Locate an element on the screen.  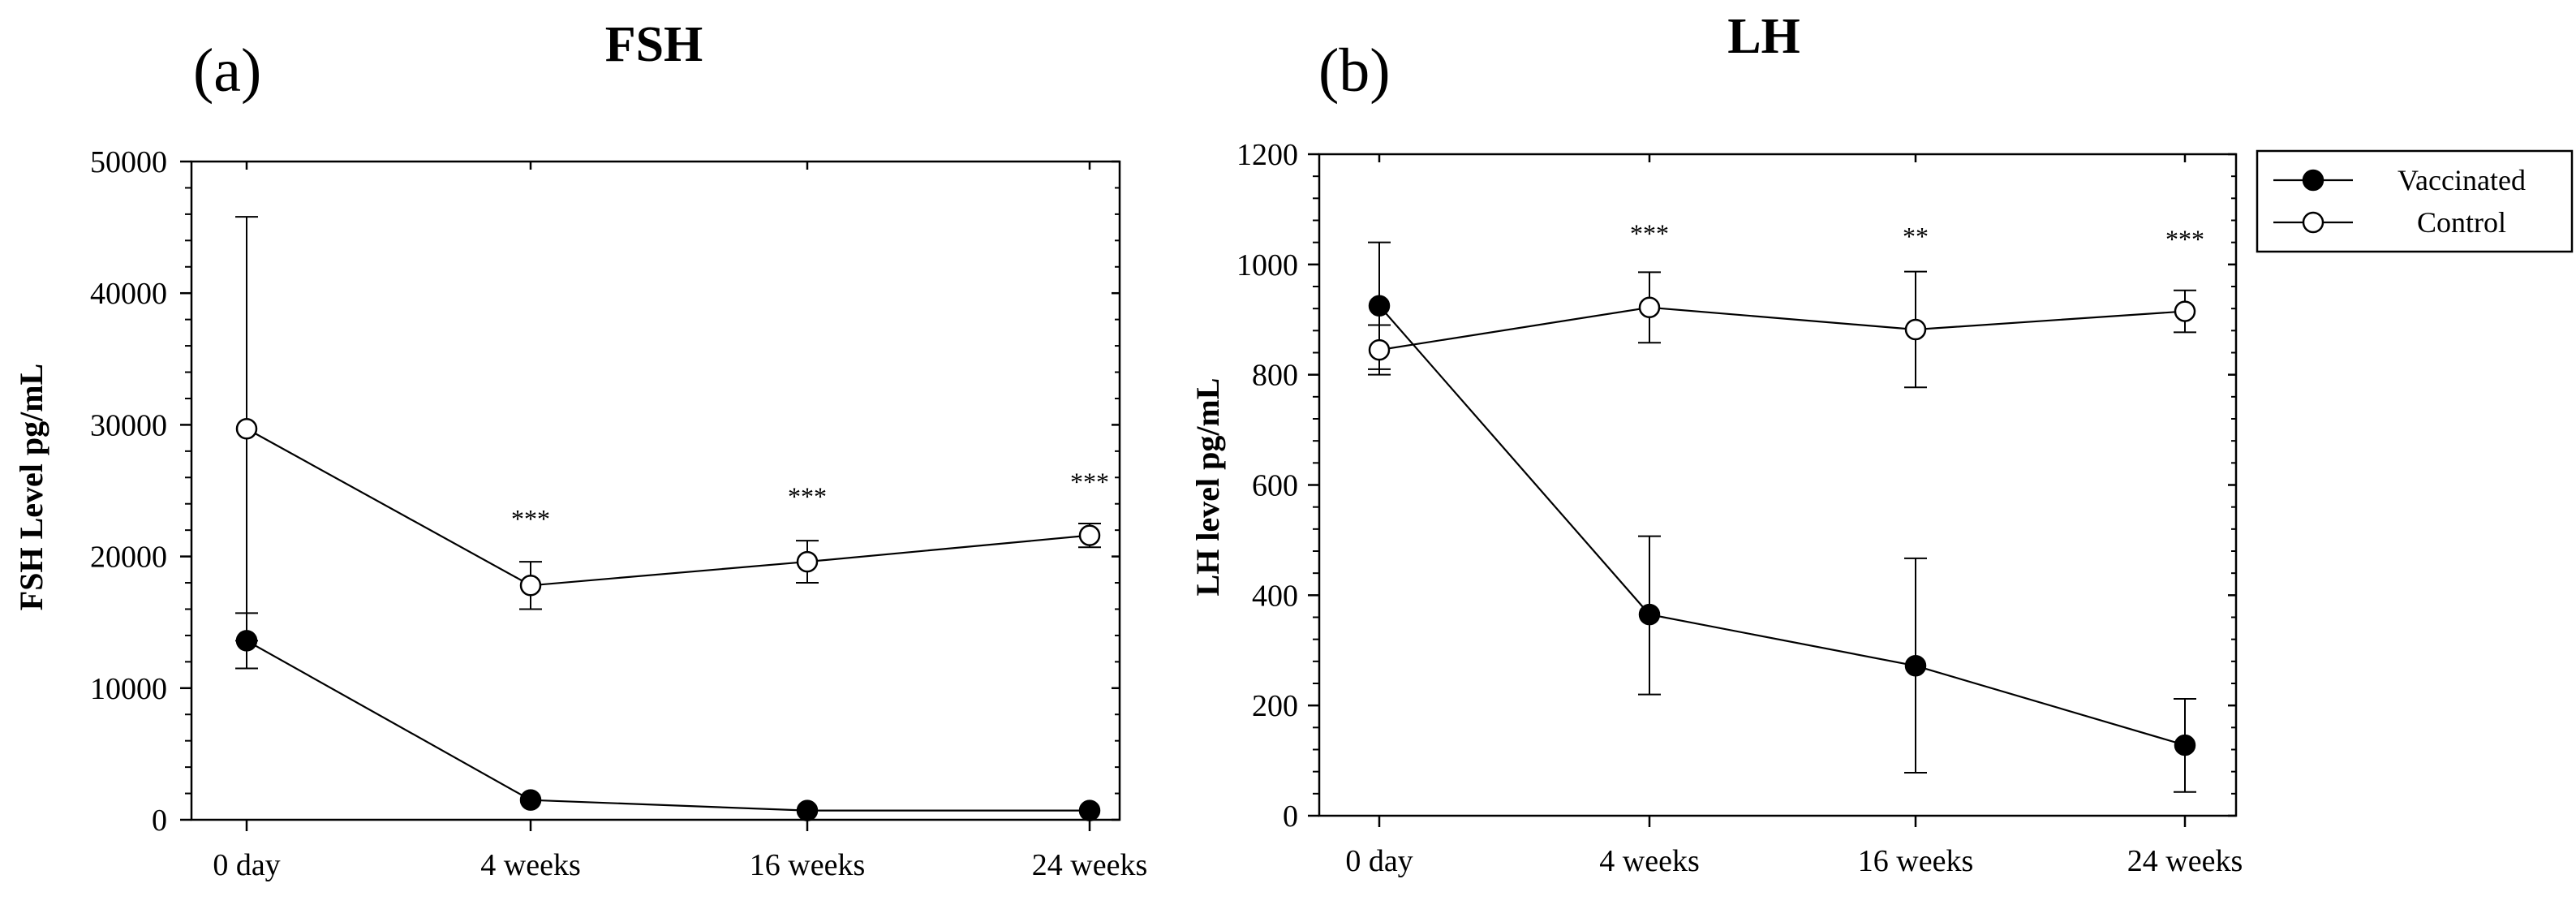
series-control is located at coordinates (1782, 330).